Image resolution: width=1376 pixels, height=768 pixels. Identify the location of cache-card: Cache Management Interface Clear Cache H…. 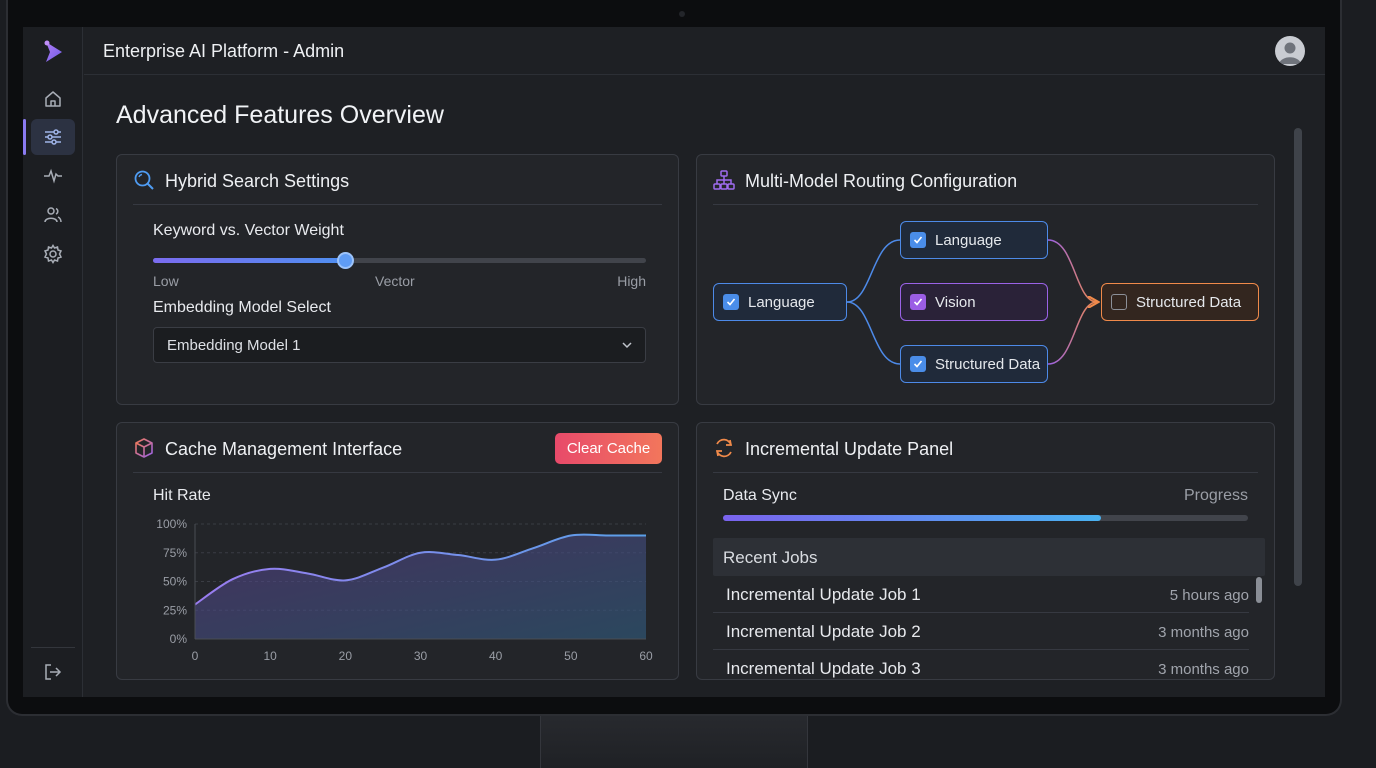
(397, 551).